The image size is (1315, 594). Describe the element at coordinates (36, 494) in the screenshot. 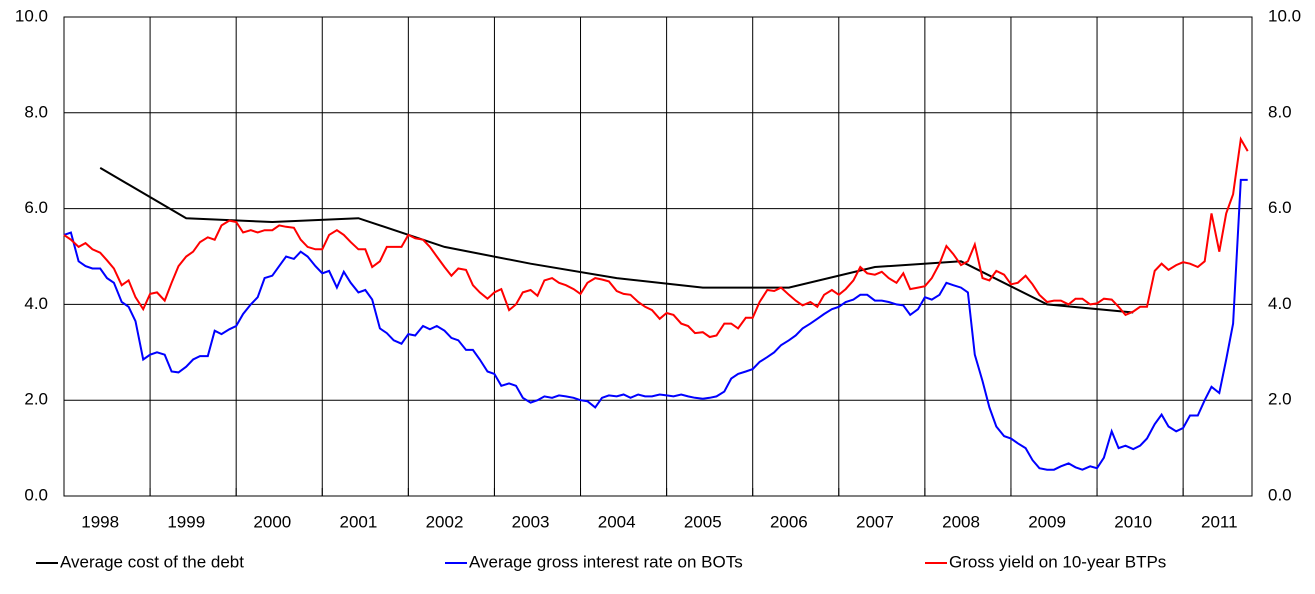

I see `y-tick-label: 0.0` at that location.